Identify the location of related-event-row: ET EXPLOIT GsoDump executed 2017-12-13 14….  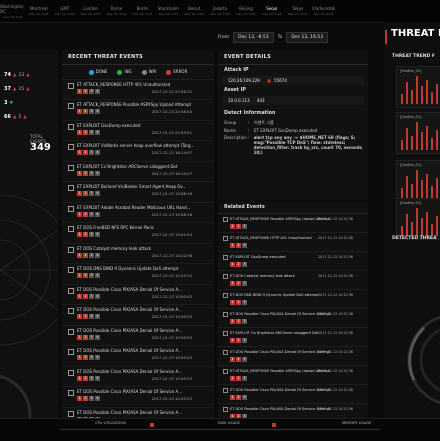
(293, 261).